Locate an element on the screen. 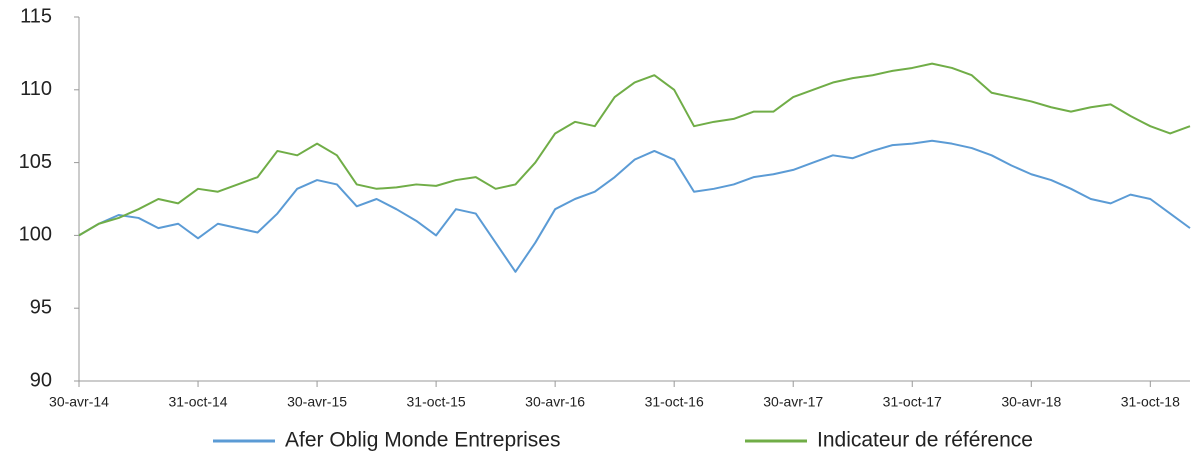  y-tick-label: 95 is located at coordinates (41, 307).